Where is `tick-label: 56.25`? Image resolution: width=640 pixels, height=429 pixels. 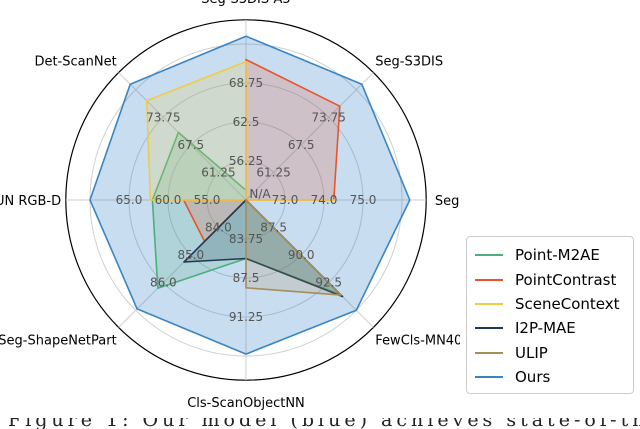
tick-label: 56.25 is located at coordinates (246, 161).